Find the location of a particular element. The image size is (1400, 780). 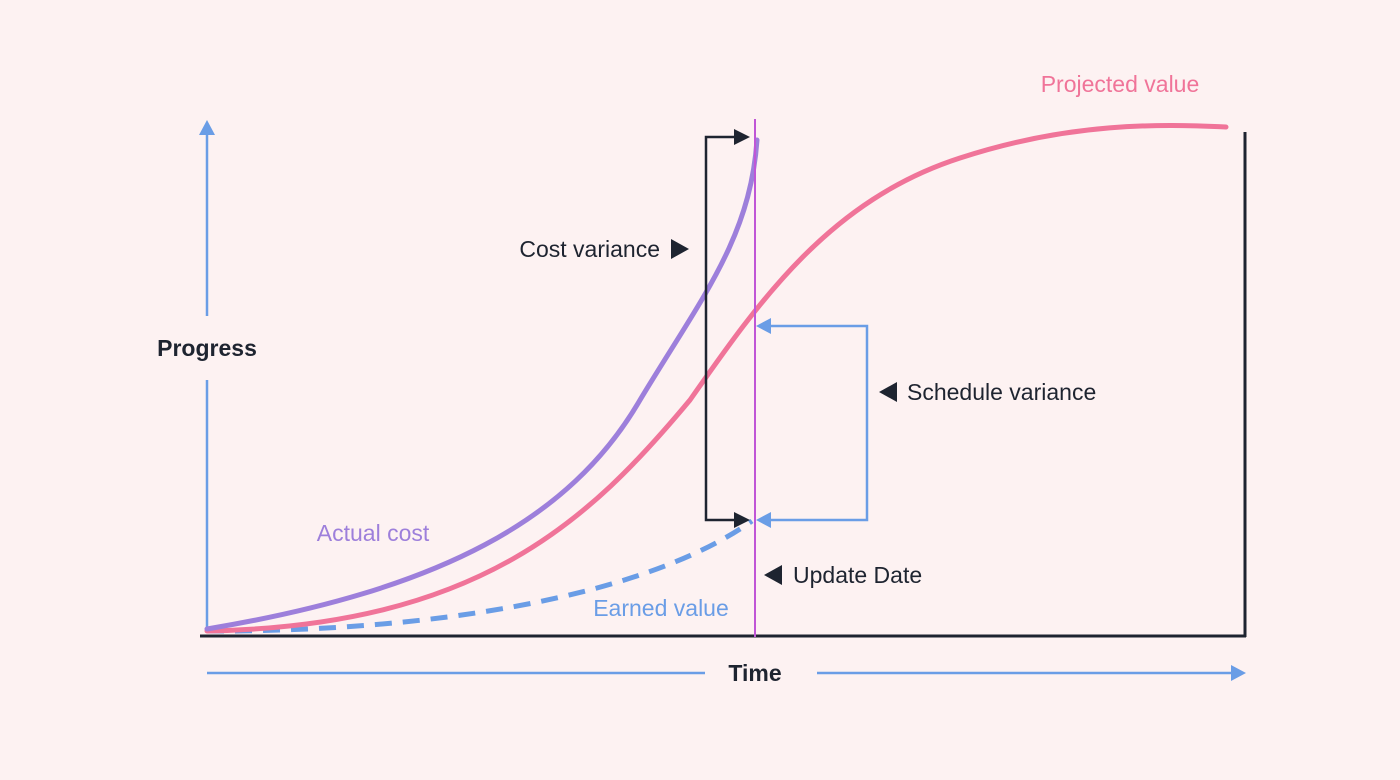

progress-axis-arrow is located at coordinates (207, 376).